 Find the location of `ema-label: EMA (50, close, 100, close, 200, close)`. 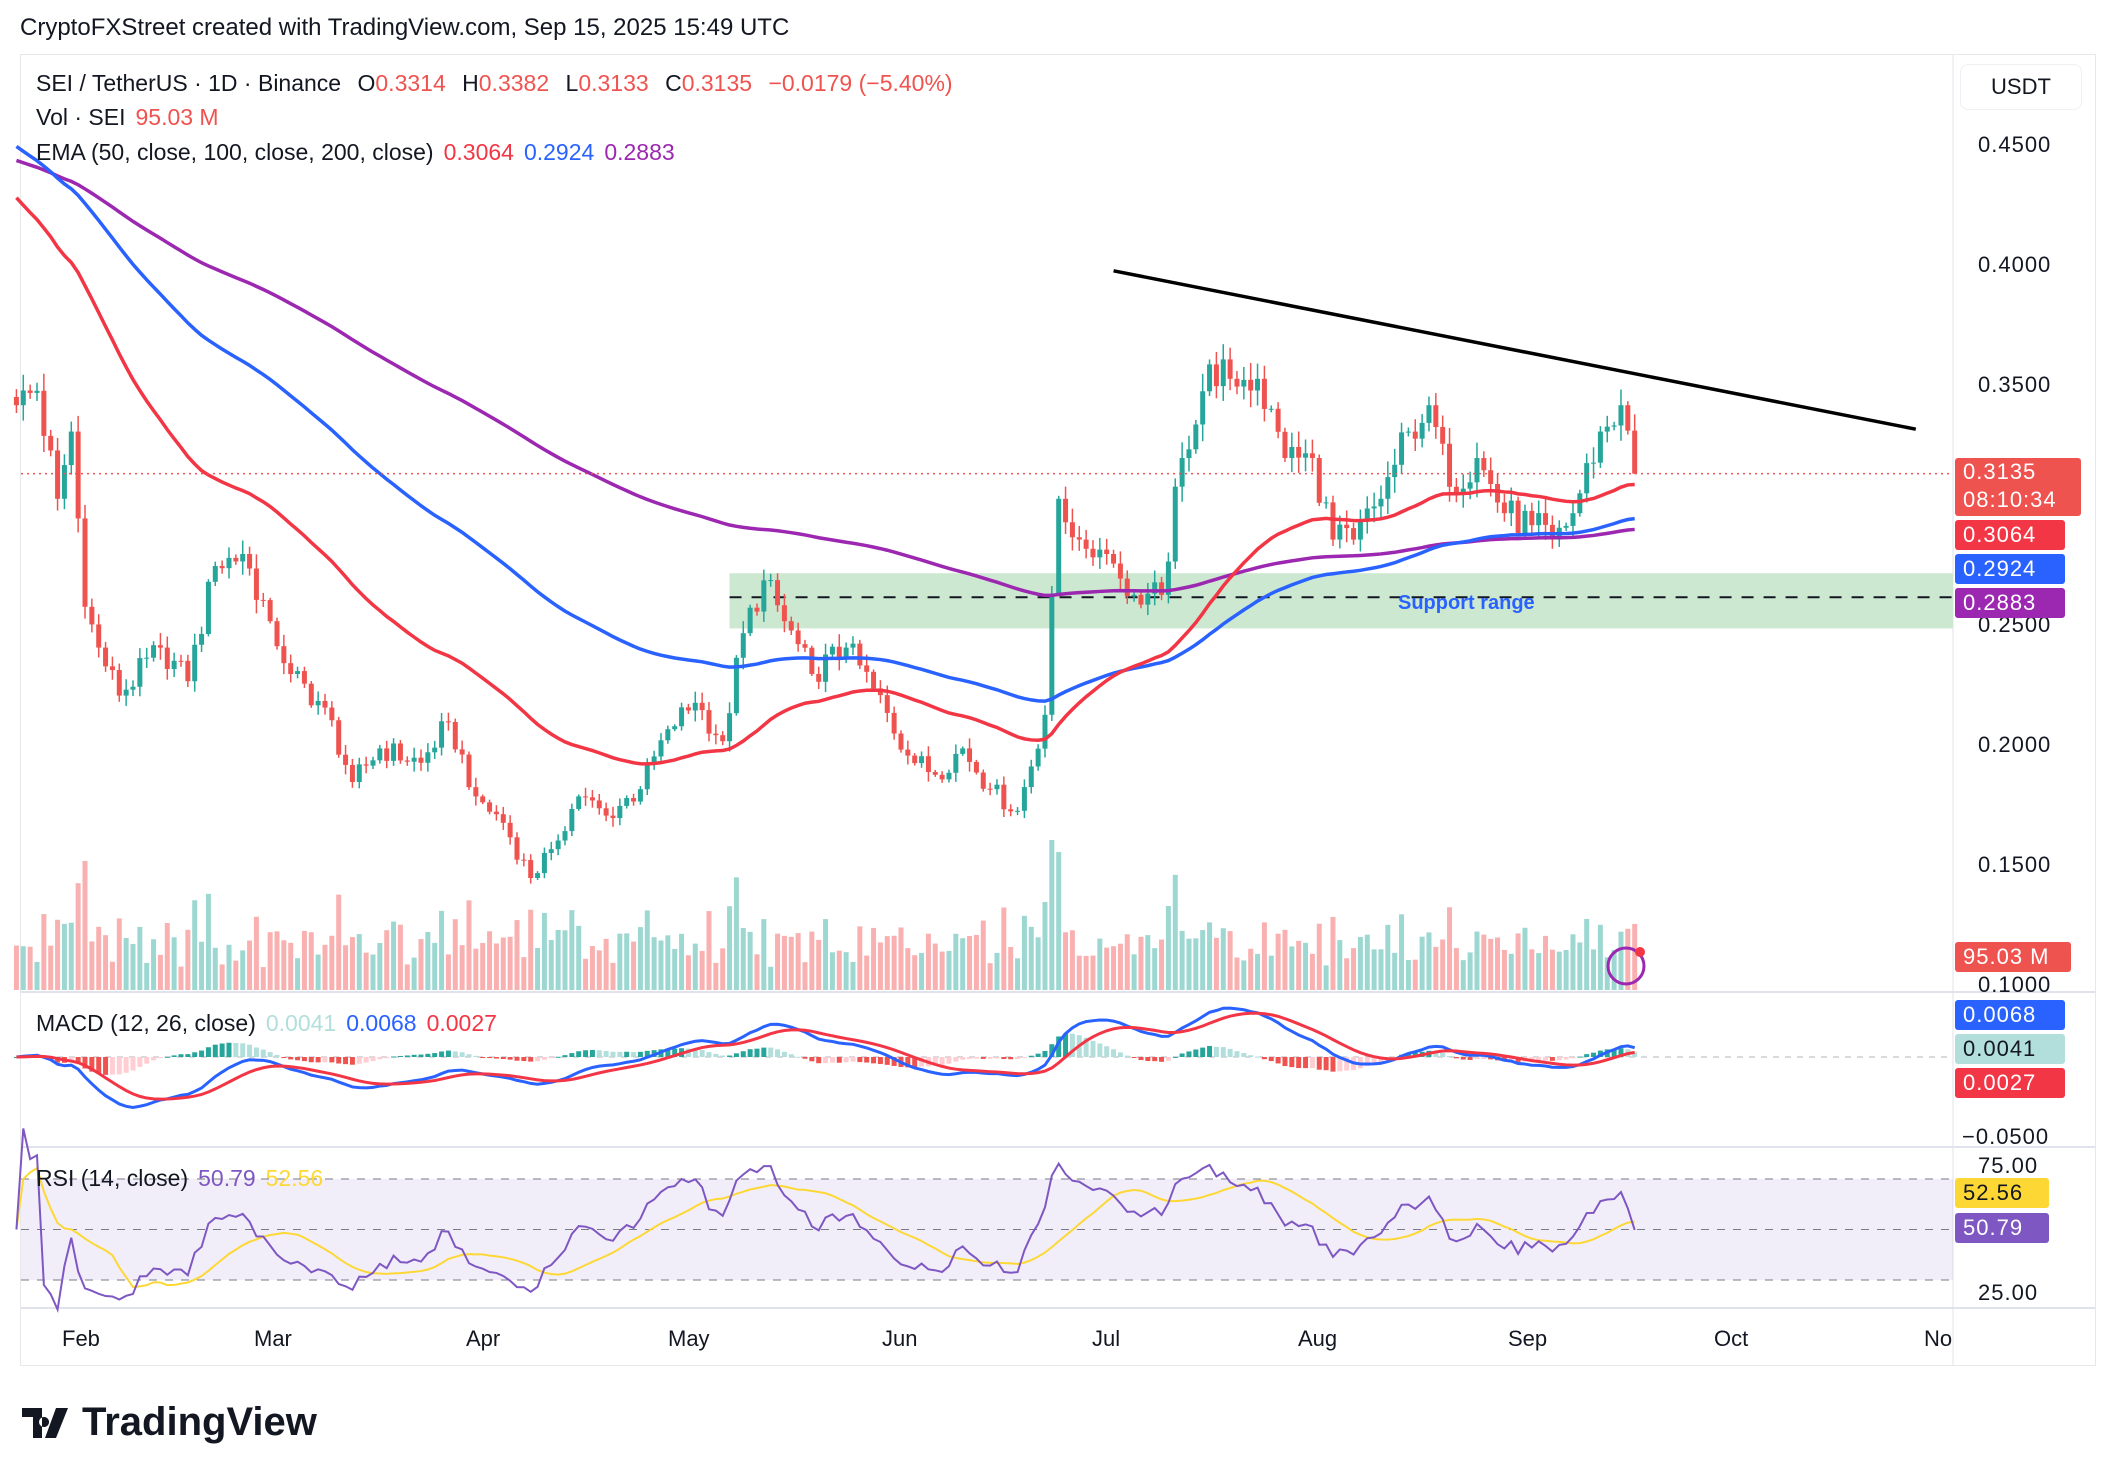

ema-label: EMA (50, close, 100, close, 200, close) is located at coordinates (235, 152).